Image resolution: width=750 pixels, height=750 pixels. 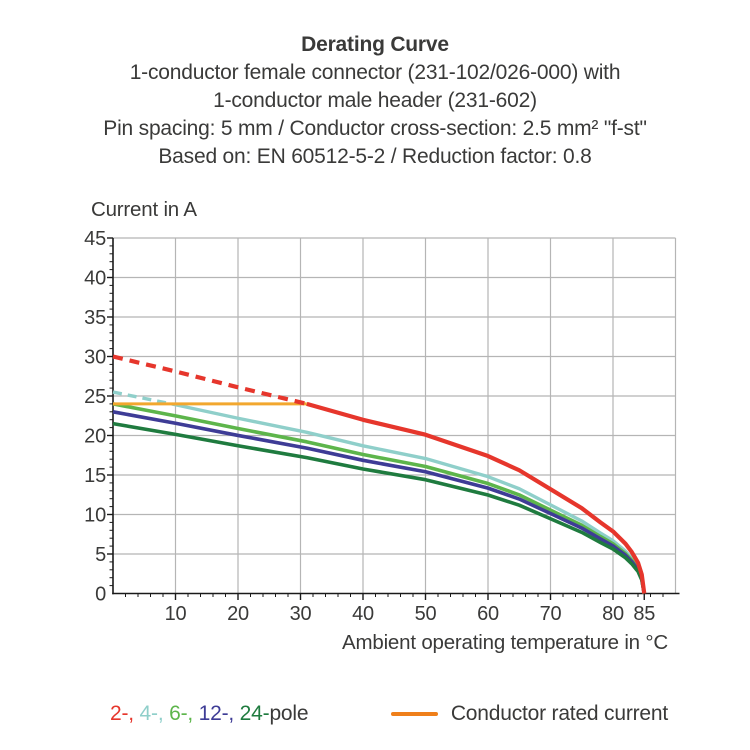 I want to click on pole-legend: 2-, 4-, 6-, 12-, 24-pole, so click(x=209, y=714).